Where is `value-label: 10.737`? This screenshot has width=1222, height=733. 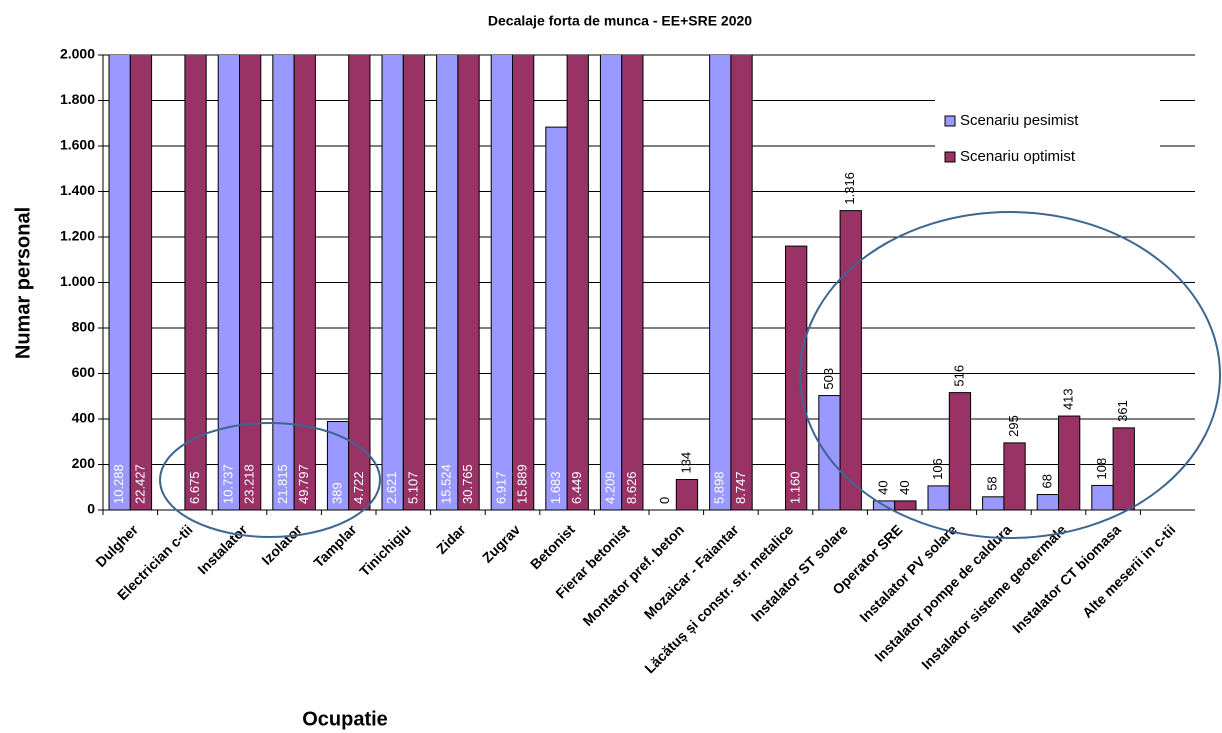
value-label: 10.737 is located at coordinates (227, 484).